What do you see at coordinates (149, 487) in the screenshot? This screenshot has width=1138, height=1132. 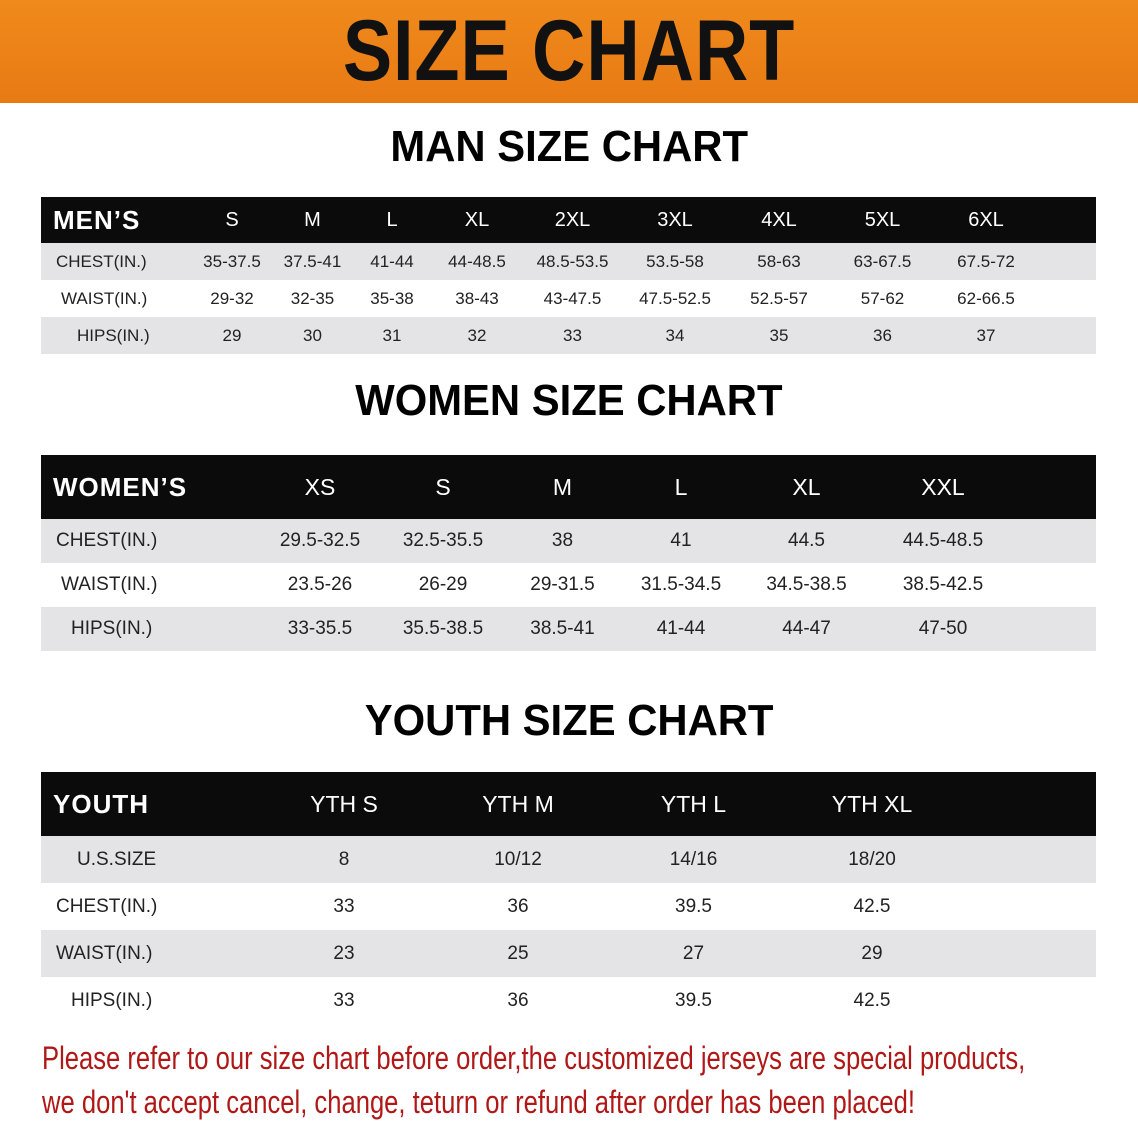 I see `women-header-label: WOMEN’S` at bounding box center [149, 487].